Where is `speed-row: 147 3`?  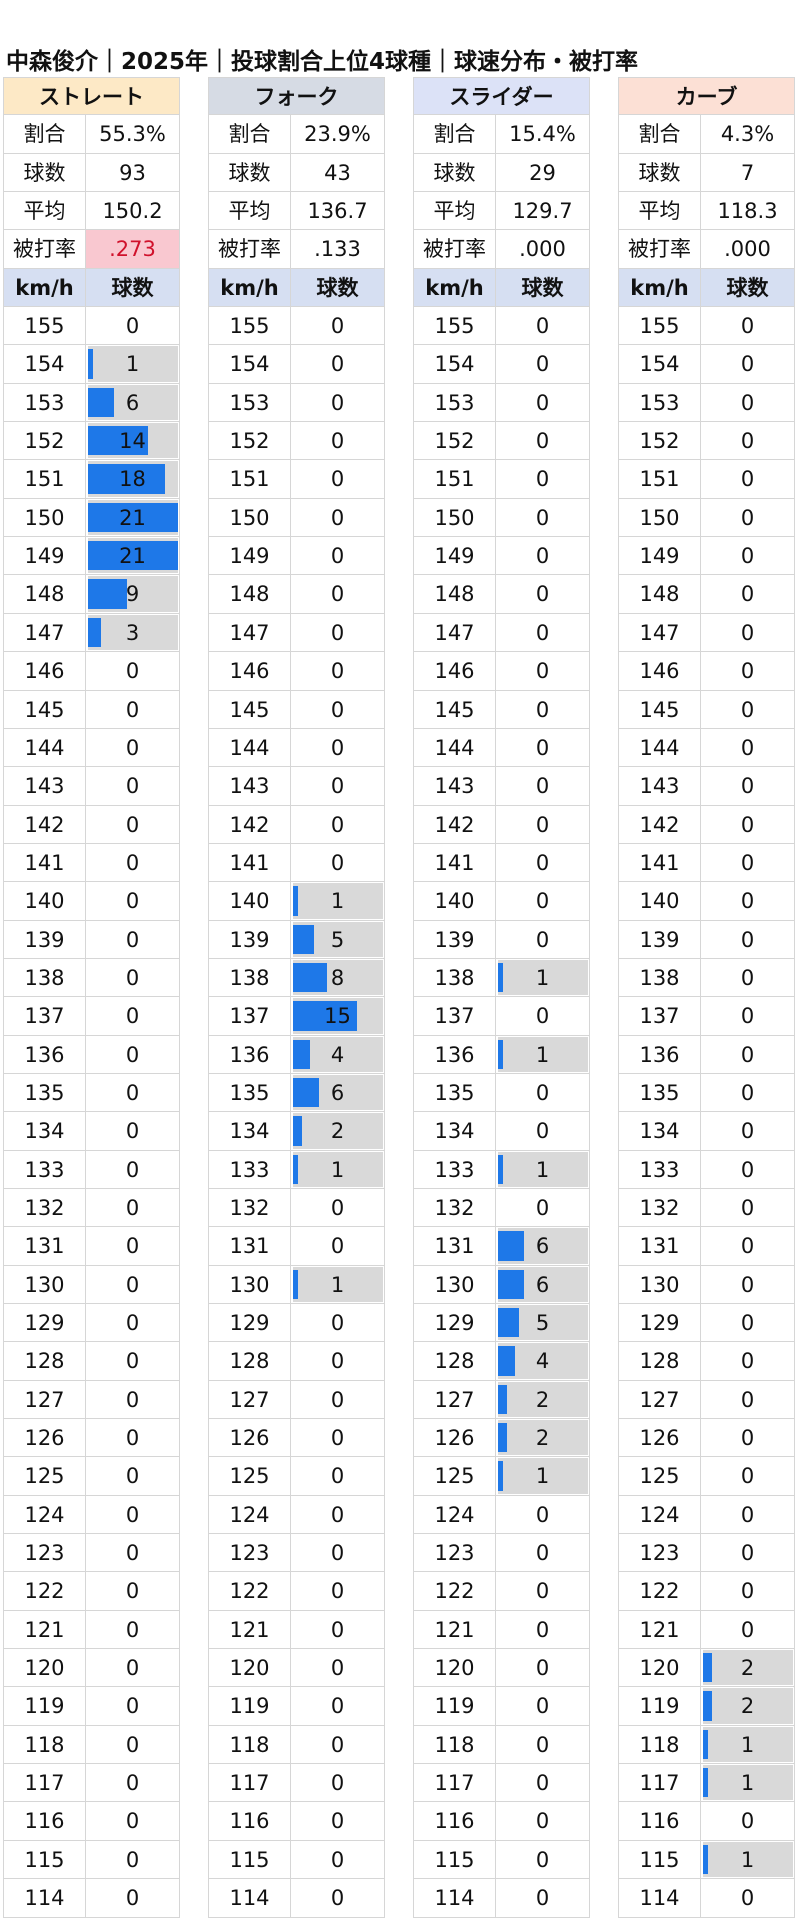
speed-row: 147 3 is located at coordinates (91, 633).